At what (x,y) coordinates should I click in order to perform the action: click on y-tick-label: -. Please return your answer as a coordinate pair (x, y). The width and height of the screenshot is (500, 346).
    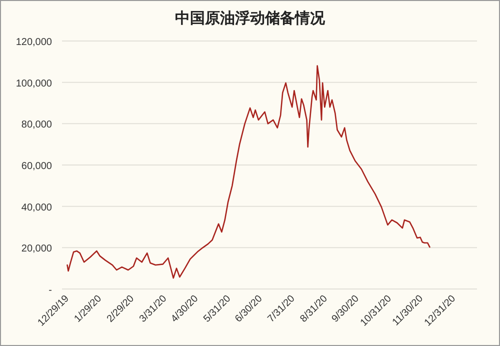
    Looking at the image, I should click on (50, 290).